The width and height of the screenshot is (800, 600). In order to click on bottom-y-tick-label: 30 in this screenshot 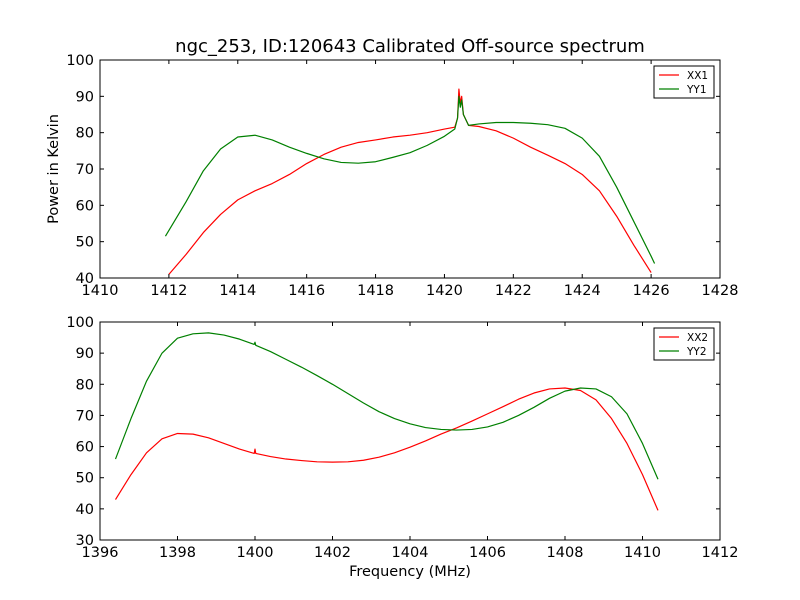, I will do `click(85, 541)`.